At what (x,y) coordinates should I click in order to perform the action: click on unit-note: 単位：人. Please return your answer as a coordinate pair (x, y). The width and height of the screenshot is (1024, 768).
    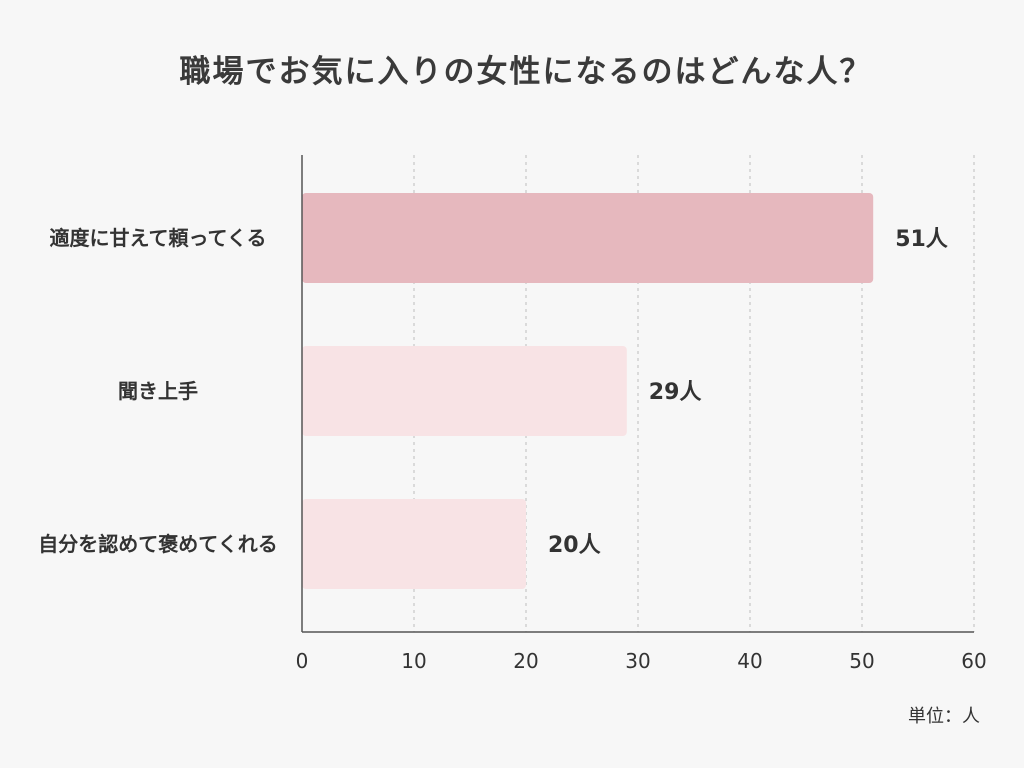
    Looking at the image, I should click on (944, 716).